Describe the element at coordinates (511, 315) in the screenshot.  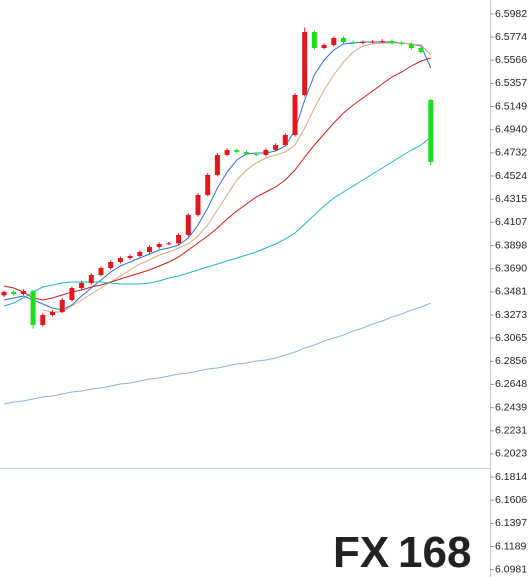
I see `y-tick-label: 6.3273` at that location.